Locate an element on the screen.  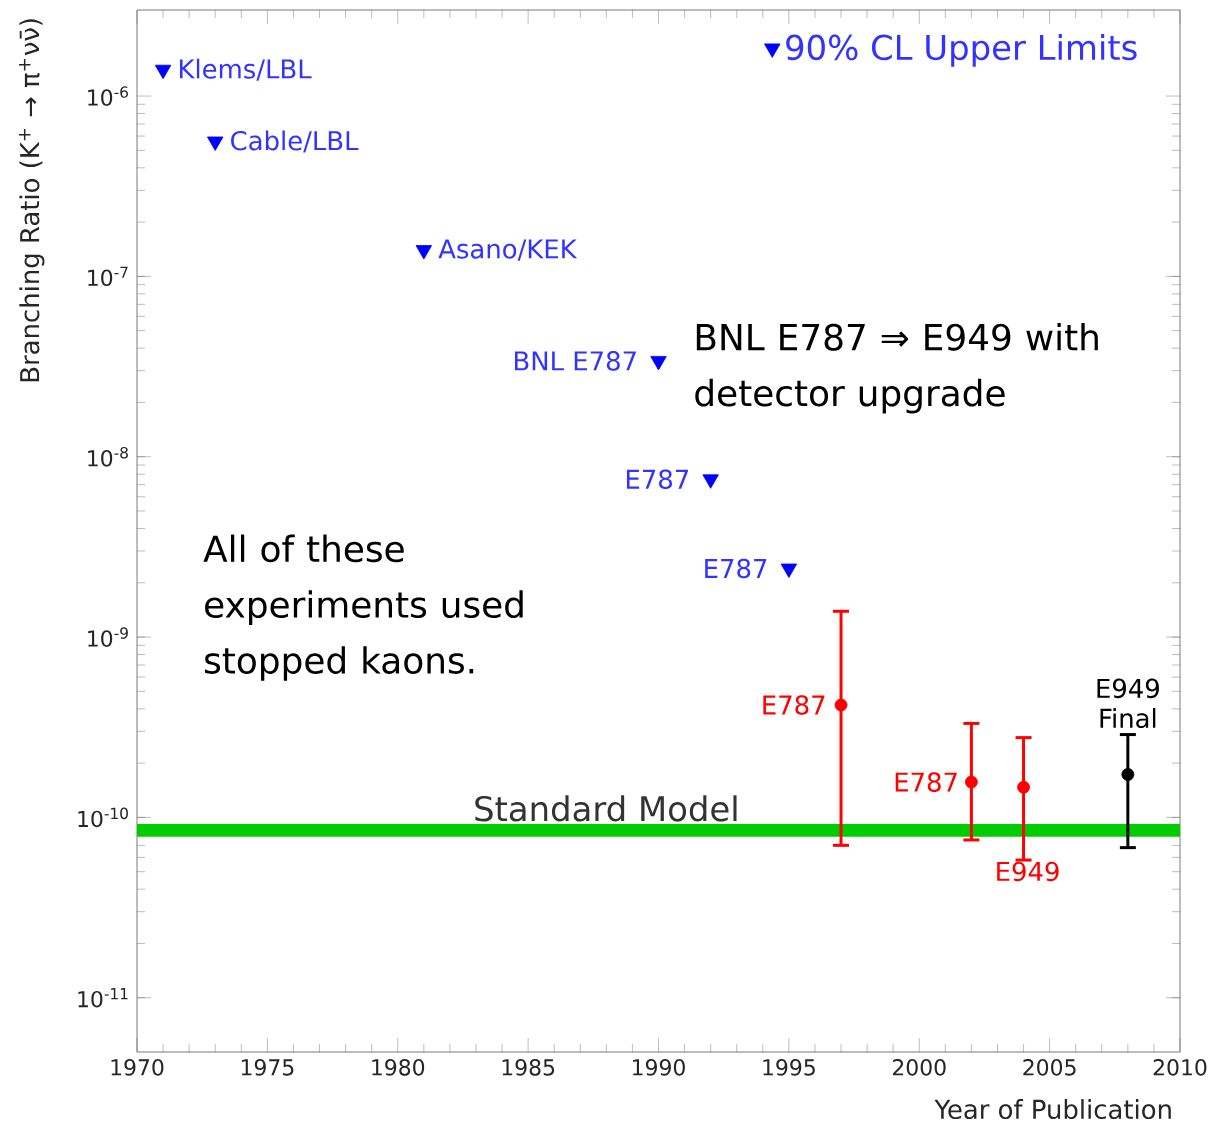
y-tick-label: 10$^{-7}$ is located at coordinates (108, 276).